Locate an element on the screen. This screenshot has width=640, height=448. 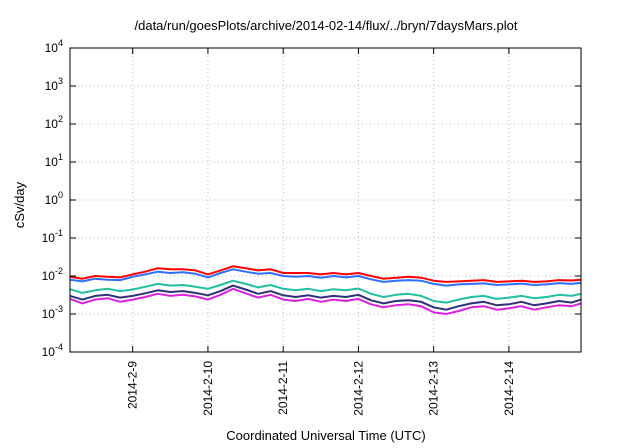
y-tick-label: 10² is located at coordinates (54, 122).